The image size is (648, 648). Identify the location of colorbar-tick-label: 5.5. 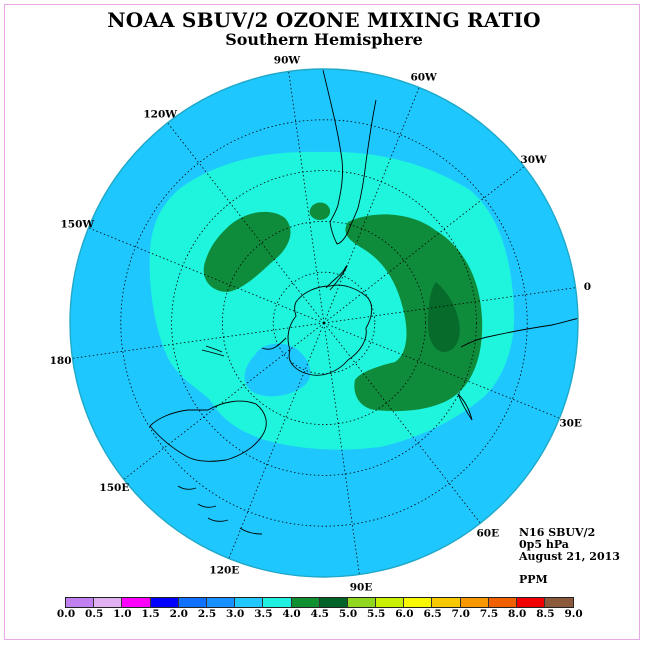
(376, 614).